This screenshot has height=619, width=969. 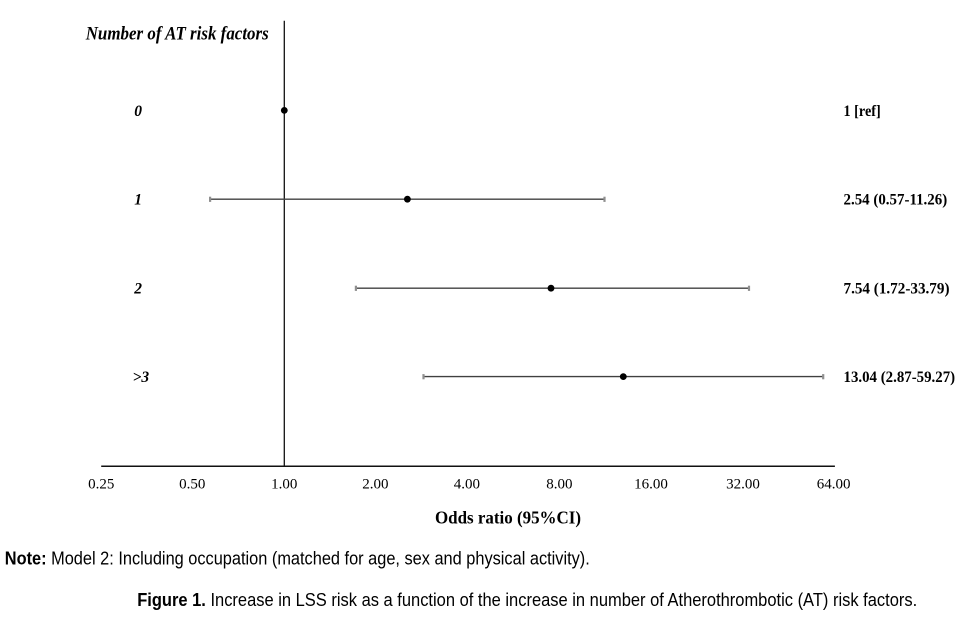 I want to click on svg-text: 2.54 (0.57-11.26), so click(x=896, y=200).